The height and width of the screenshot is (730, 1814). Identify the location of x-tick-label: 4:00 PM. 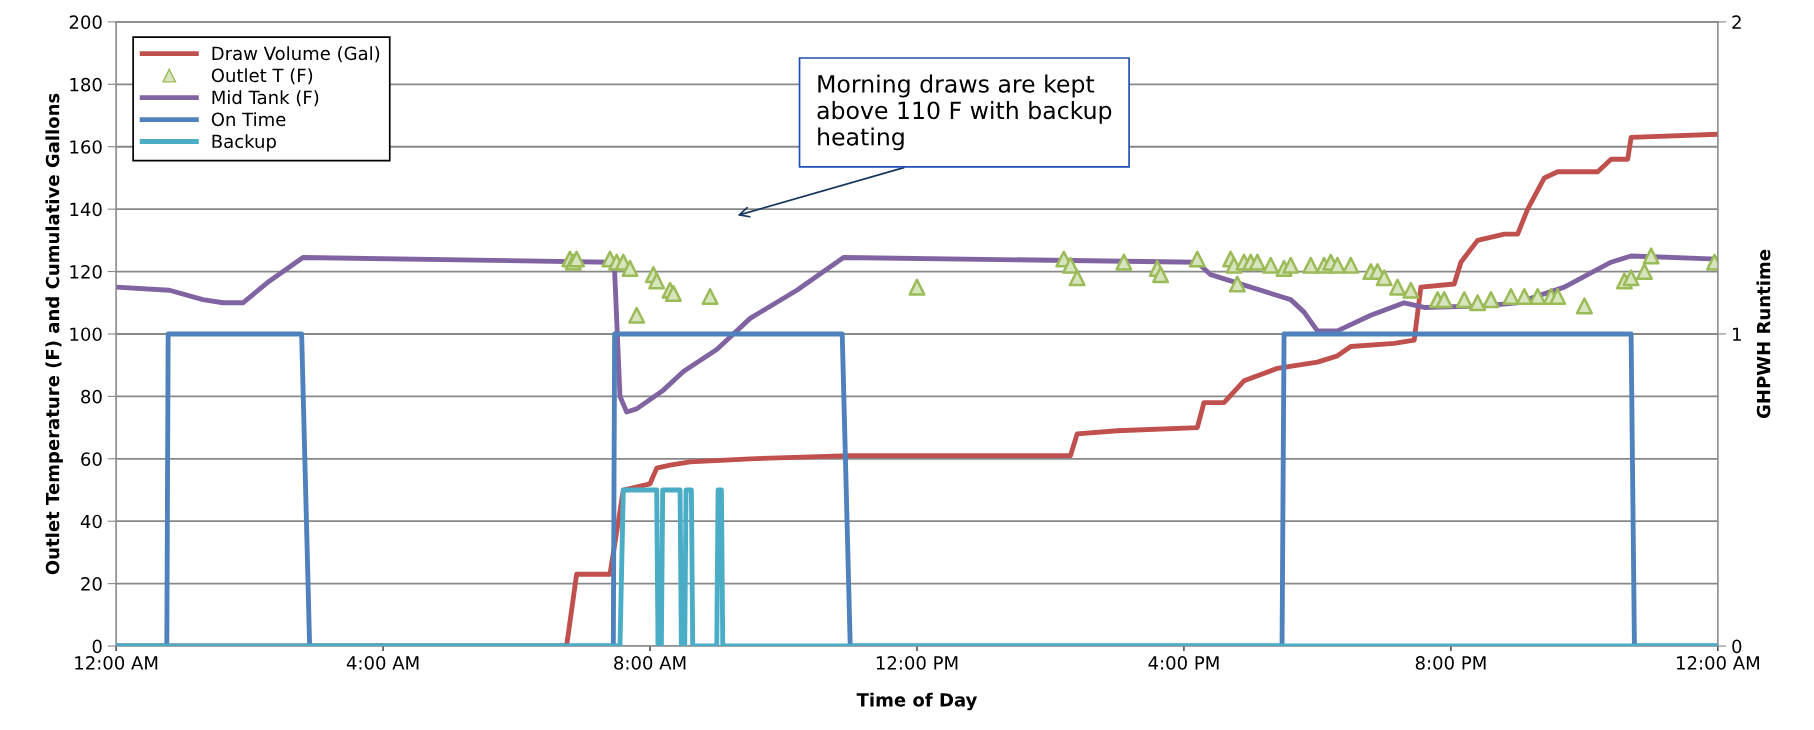
(1183, 663).